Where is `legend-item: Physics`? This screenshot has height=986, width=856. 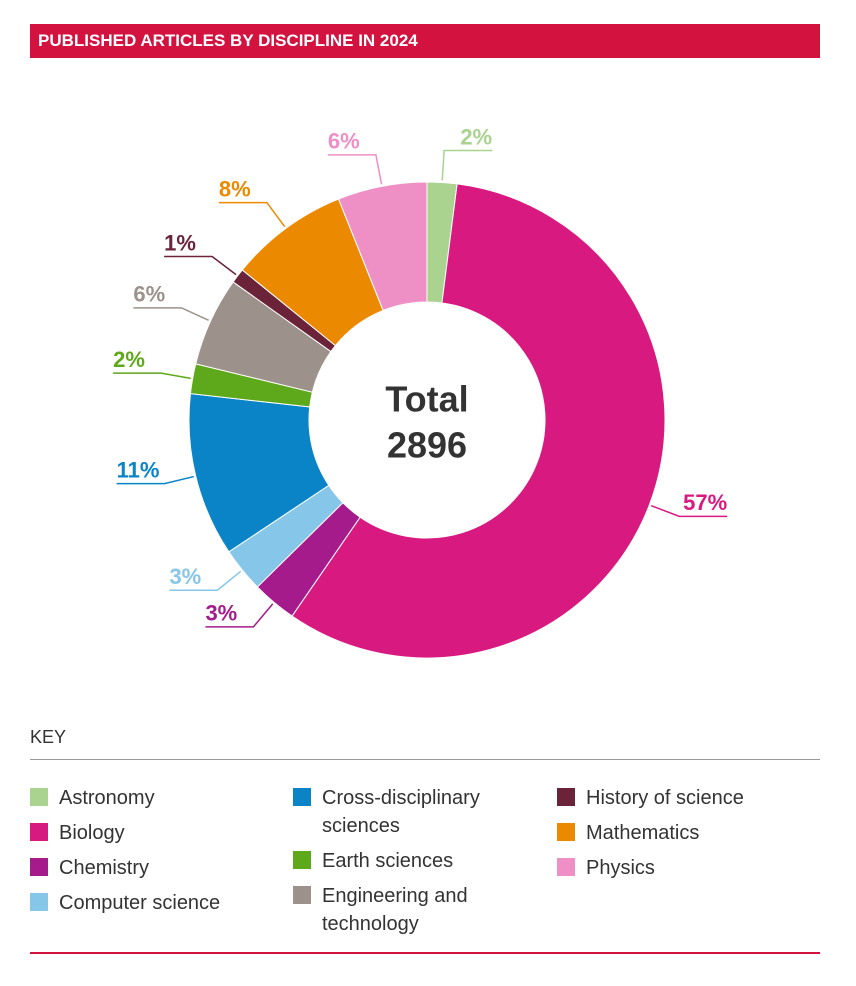 legend-item: Physics is located at coordinates (650, 868).